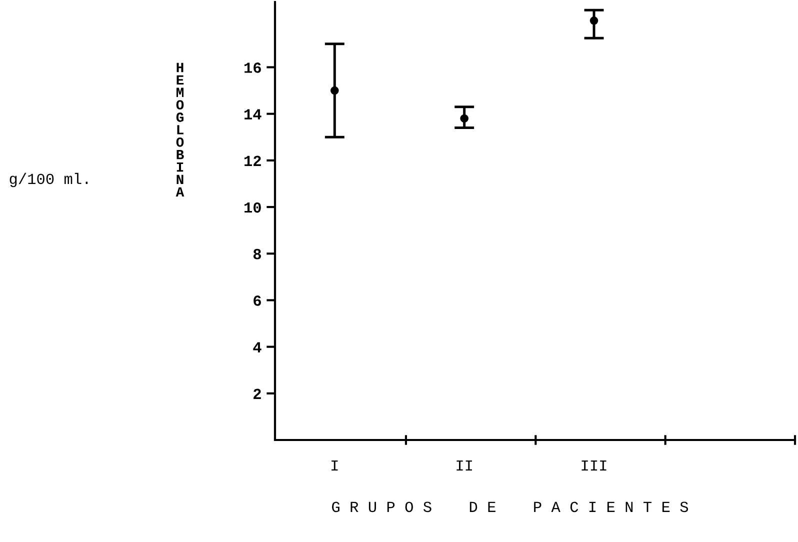  Describe the element at coordinates (253, 114) in the screenshot. I see `y-tick-label: 14` at that location.